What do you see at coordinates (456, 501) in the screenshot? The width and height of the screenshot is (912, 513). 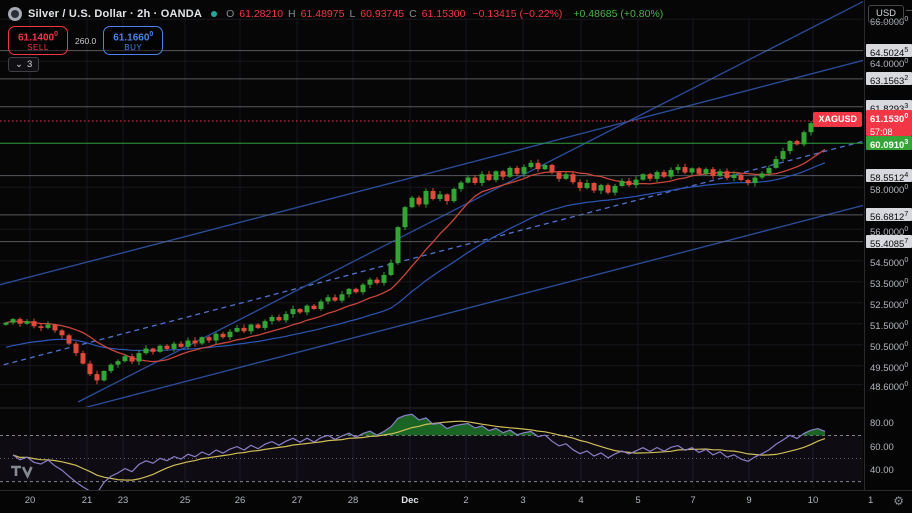 I see `time-scale: 1 ⚙ 20 21 23 25 26 27 28 Dec 2 3 4 5 7 9 10` at bounding box center [456, 501].